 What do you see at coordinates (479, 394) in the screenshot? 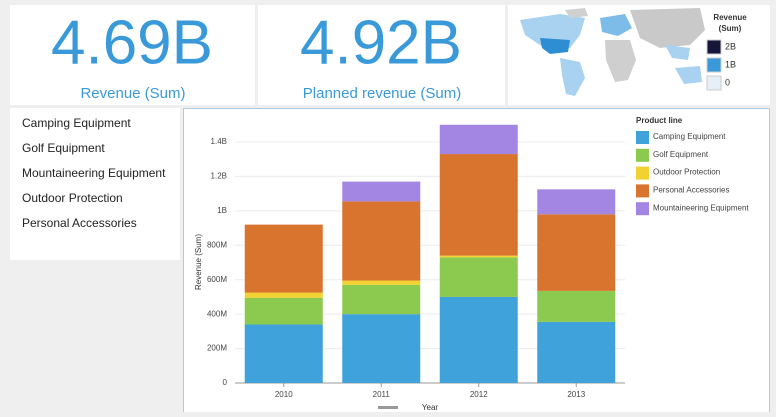
I see `x-tick-label: 2012` at bounding box center [479, 394].